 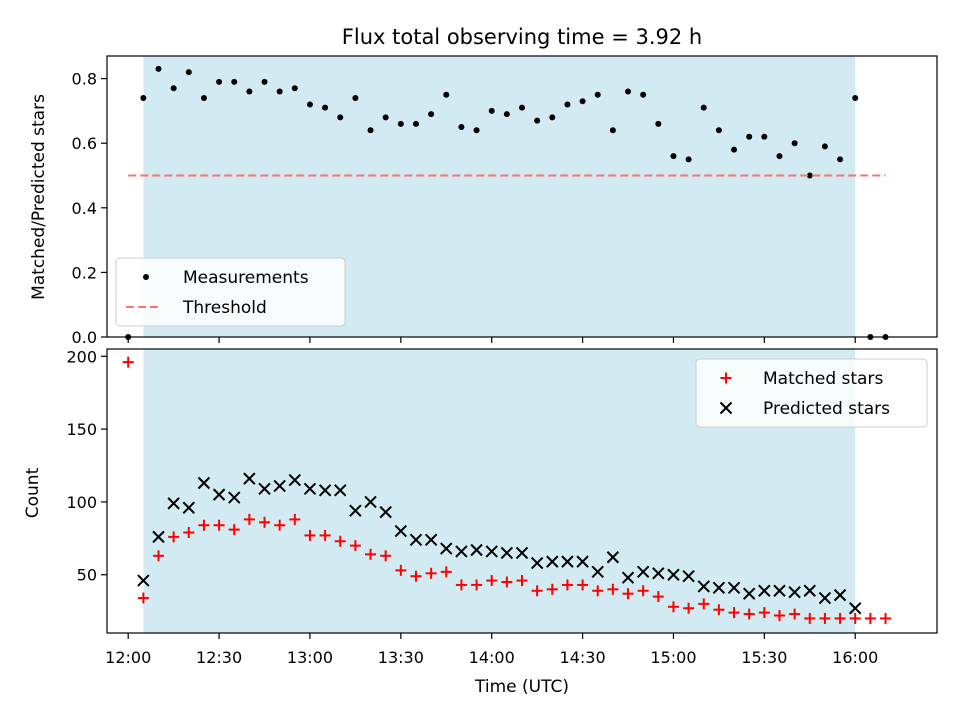 What do you see at coordinates (39, 197) in the screenshot?
I see `top-y-axis-label: Matched/Predicted stars` at bounding box center [39, 197].